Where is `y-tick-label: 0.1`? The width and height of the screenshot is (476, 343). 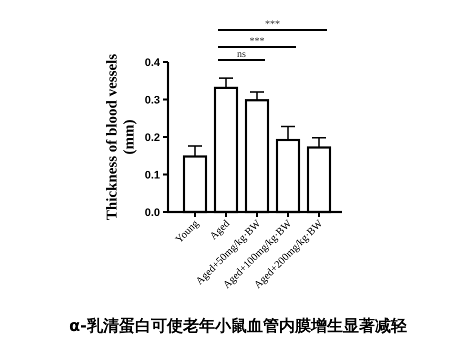
y-tick-label: 0.1 is located at coordinates (152, 176).